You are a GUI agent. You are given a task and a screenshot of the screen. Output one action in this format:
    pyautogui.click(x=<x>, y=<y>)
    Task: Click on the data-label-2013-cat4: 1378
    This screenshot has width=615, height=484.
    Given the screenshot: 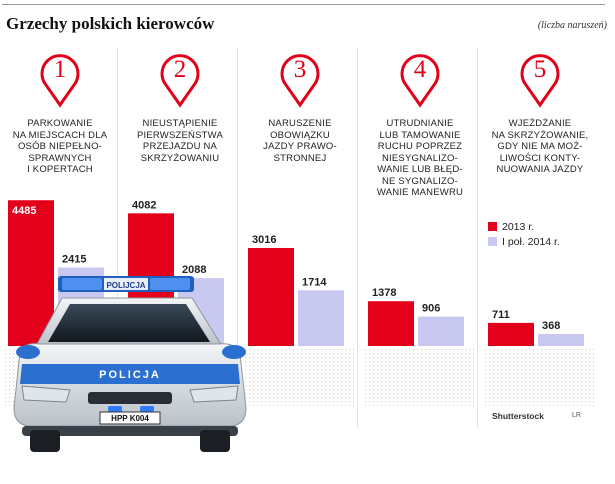 What is the action you would take?
    pyautogui.click(x=384, y=293)
    